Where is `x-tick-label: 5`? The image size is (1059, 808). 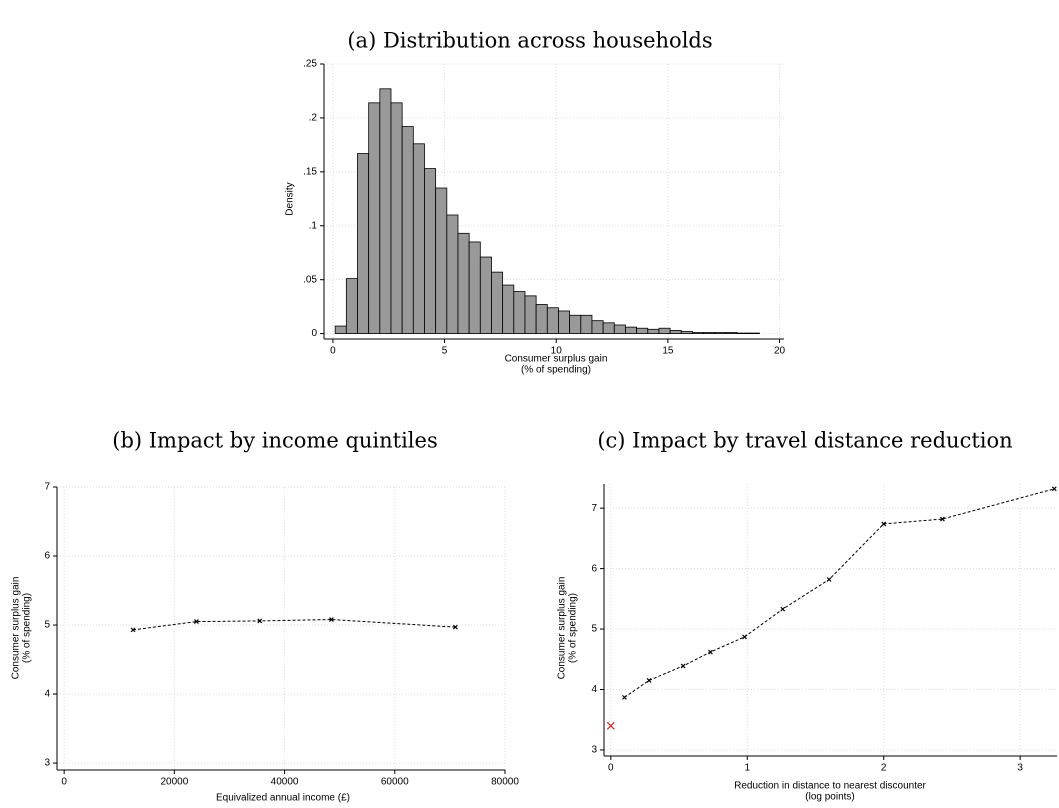
x-tick-label: 5 is located at coordinates (445, 351).